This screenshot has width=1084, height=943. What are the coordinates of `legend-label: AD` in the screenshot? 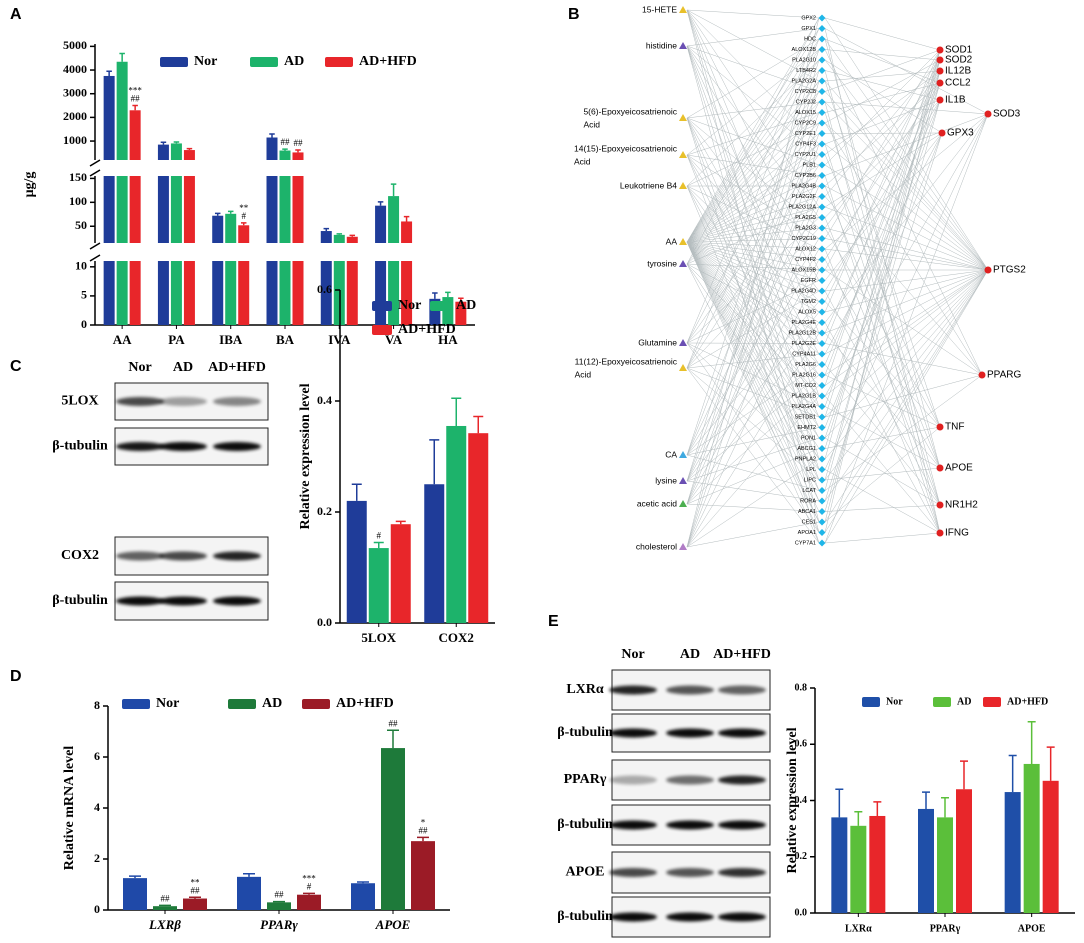 It's located at (964, 701).